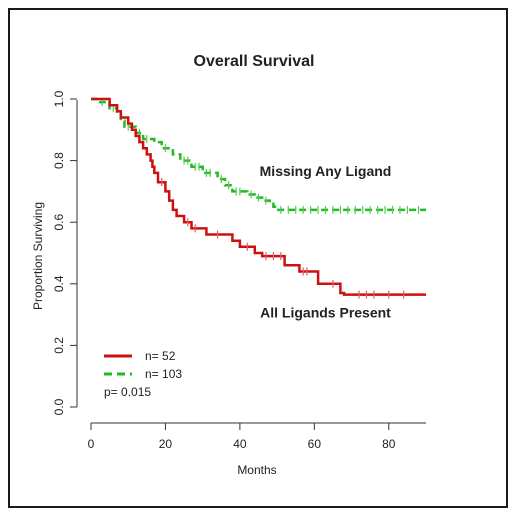 Image resolution: width=520 pixels, height=518 pixels. Describe the element at coordinates (389, 444) in the screenshot. I see `x-tick-label: 80` at that location.